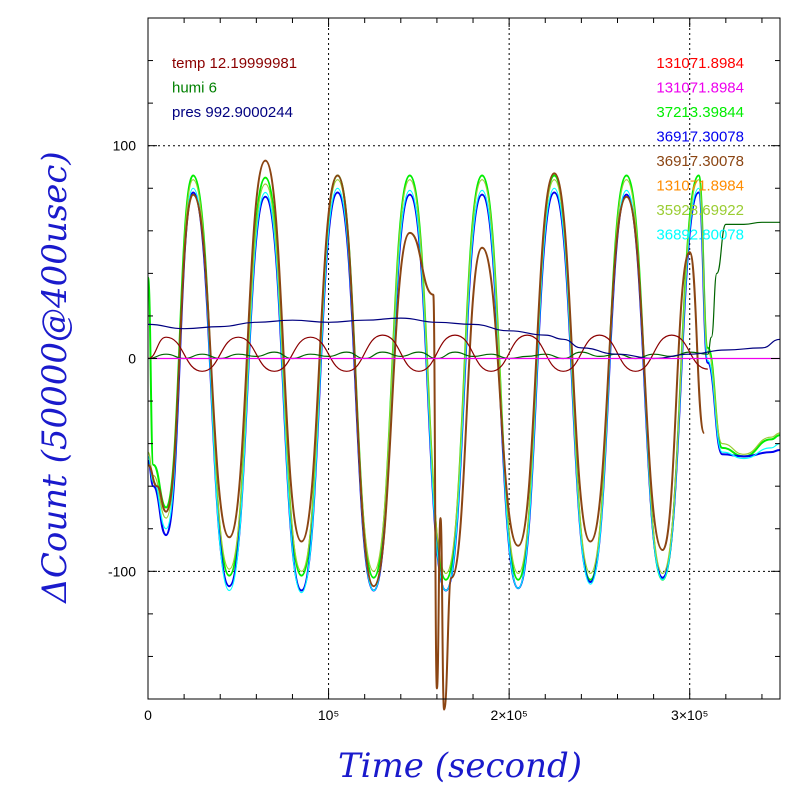  I want to click on legend-left-entry: humi 6, so click(194, 88).